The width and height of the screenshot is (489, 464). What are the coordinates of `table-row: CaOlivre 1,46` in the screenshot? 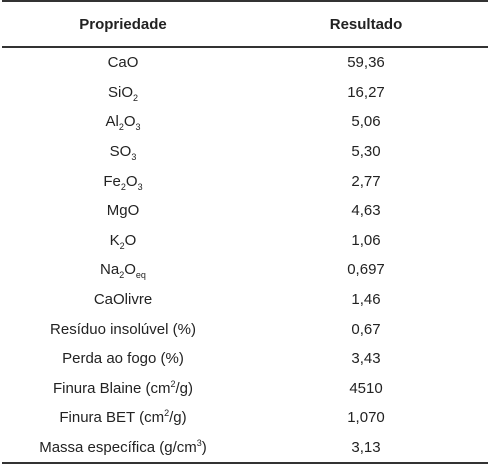 It's located at (245, 300).